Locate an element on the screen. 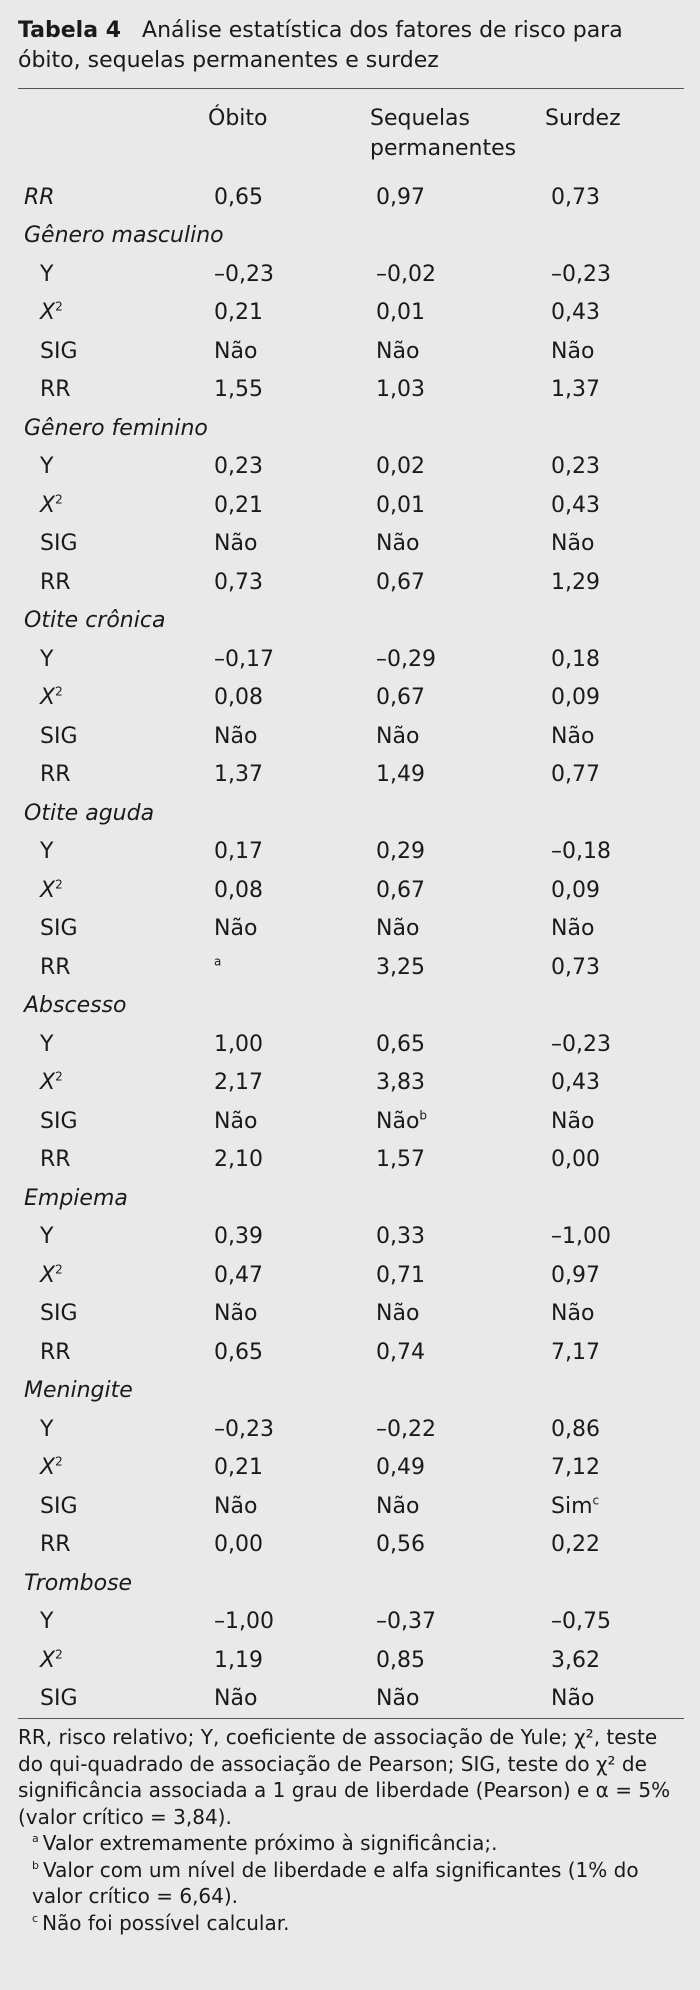 The image size is (700, 1990). table-row: X2 0,21 0,01 0,43 is located at coordinates (354, 505).